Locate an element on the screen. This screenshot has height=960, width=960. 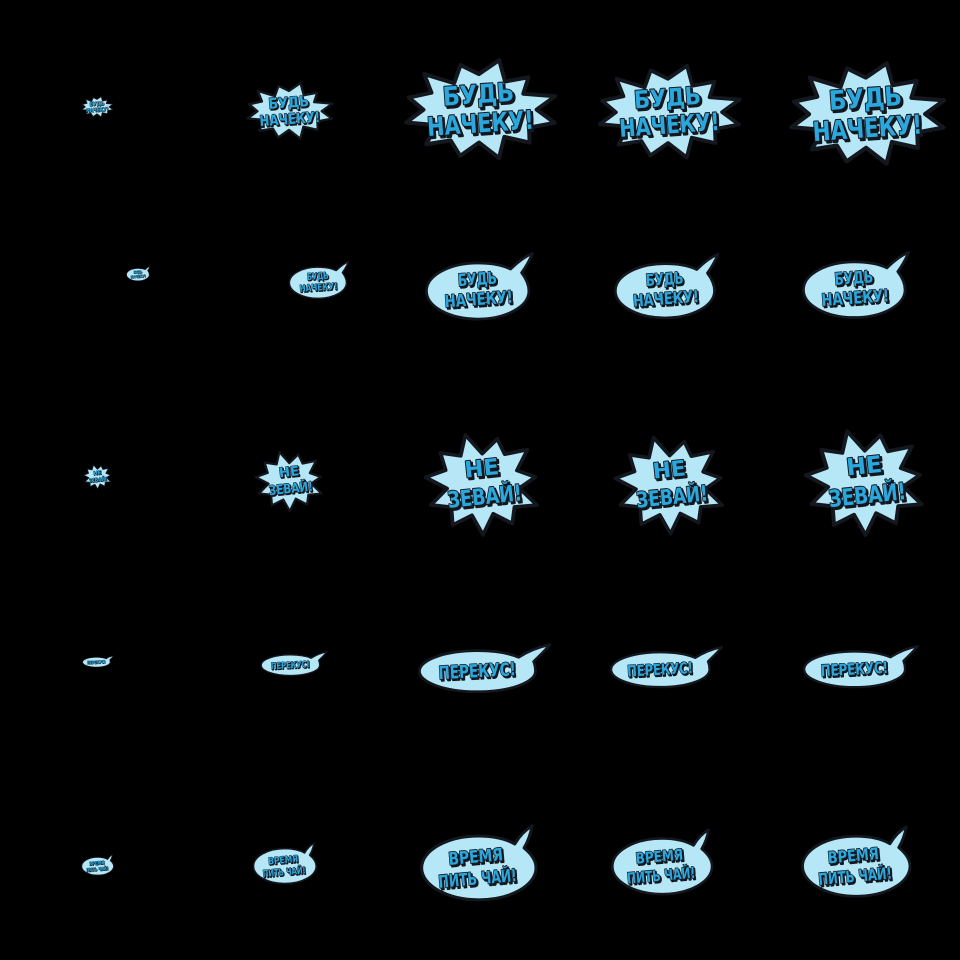
sticker-bud-nacheku-speech-size-1: БУДЬ НАЧЕКУ! БУДЬ НАЧЕКУ! is located at coordinates (139, 274).